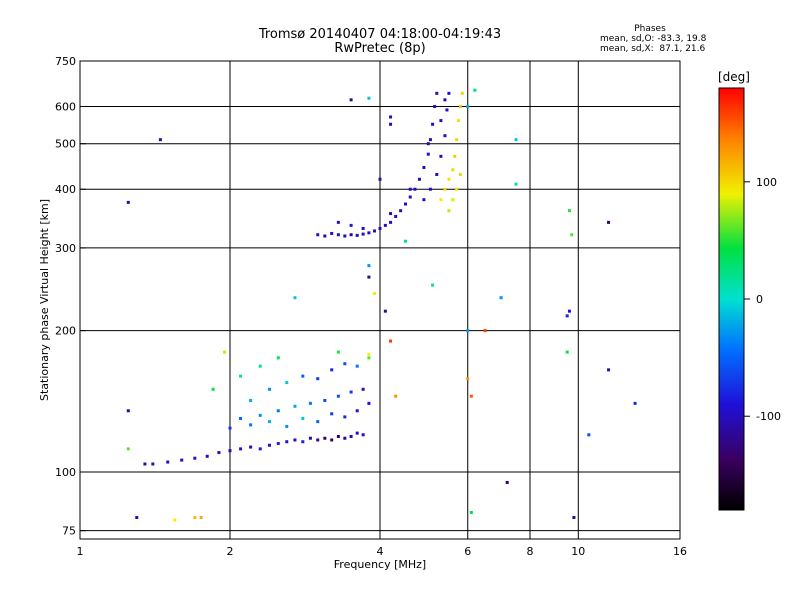 This screenshot has height=600, width=800. I want to click on chart-title: Tromsø 20140407 04:18:00-04:19:43, so click(380, 34).